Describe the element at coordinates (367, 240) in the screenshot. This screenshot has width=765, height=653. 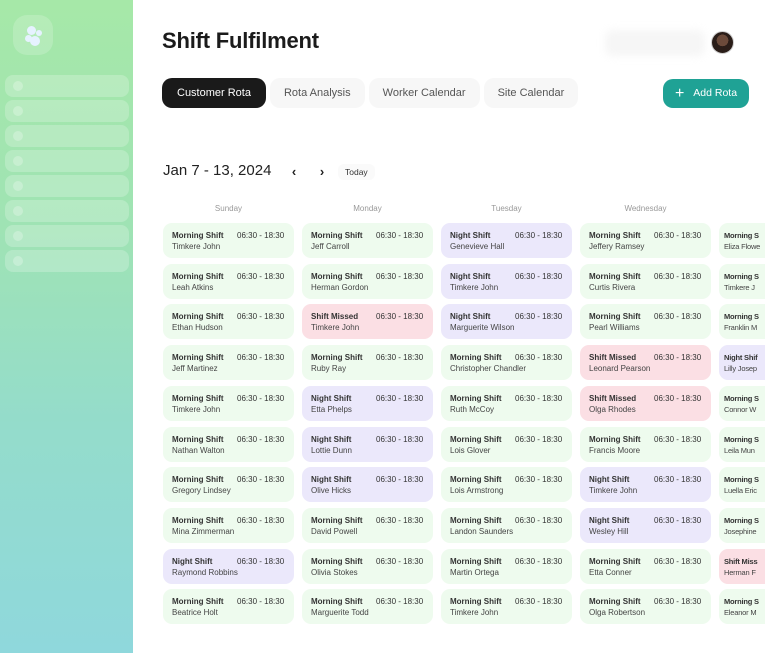
I see `shift-card: Morning Shift 06:30 - 18:30 Jeff Carroll` at that location.